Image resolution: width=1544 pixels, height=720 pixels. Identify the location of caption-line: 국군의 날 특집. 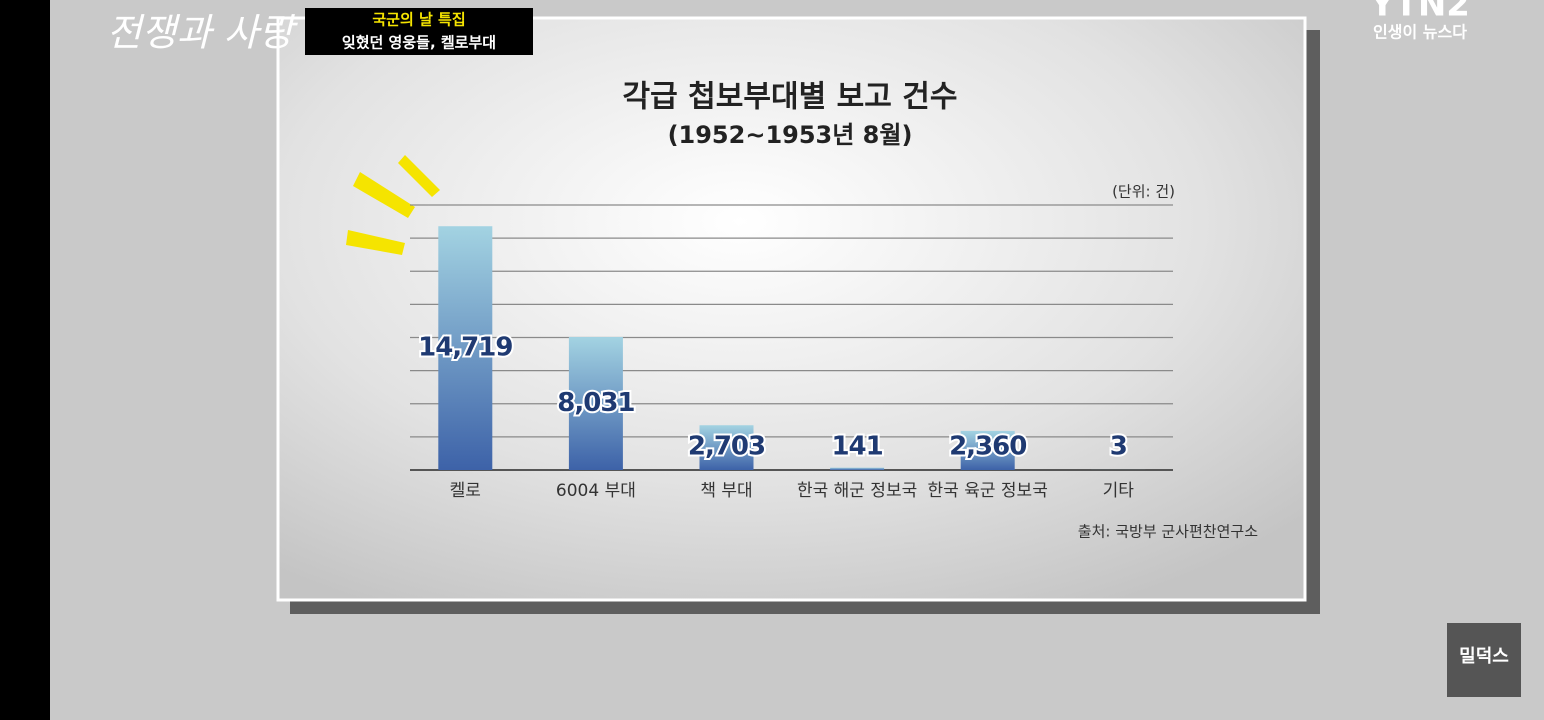
(418, 20).